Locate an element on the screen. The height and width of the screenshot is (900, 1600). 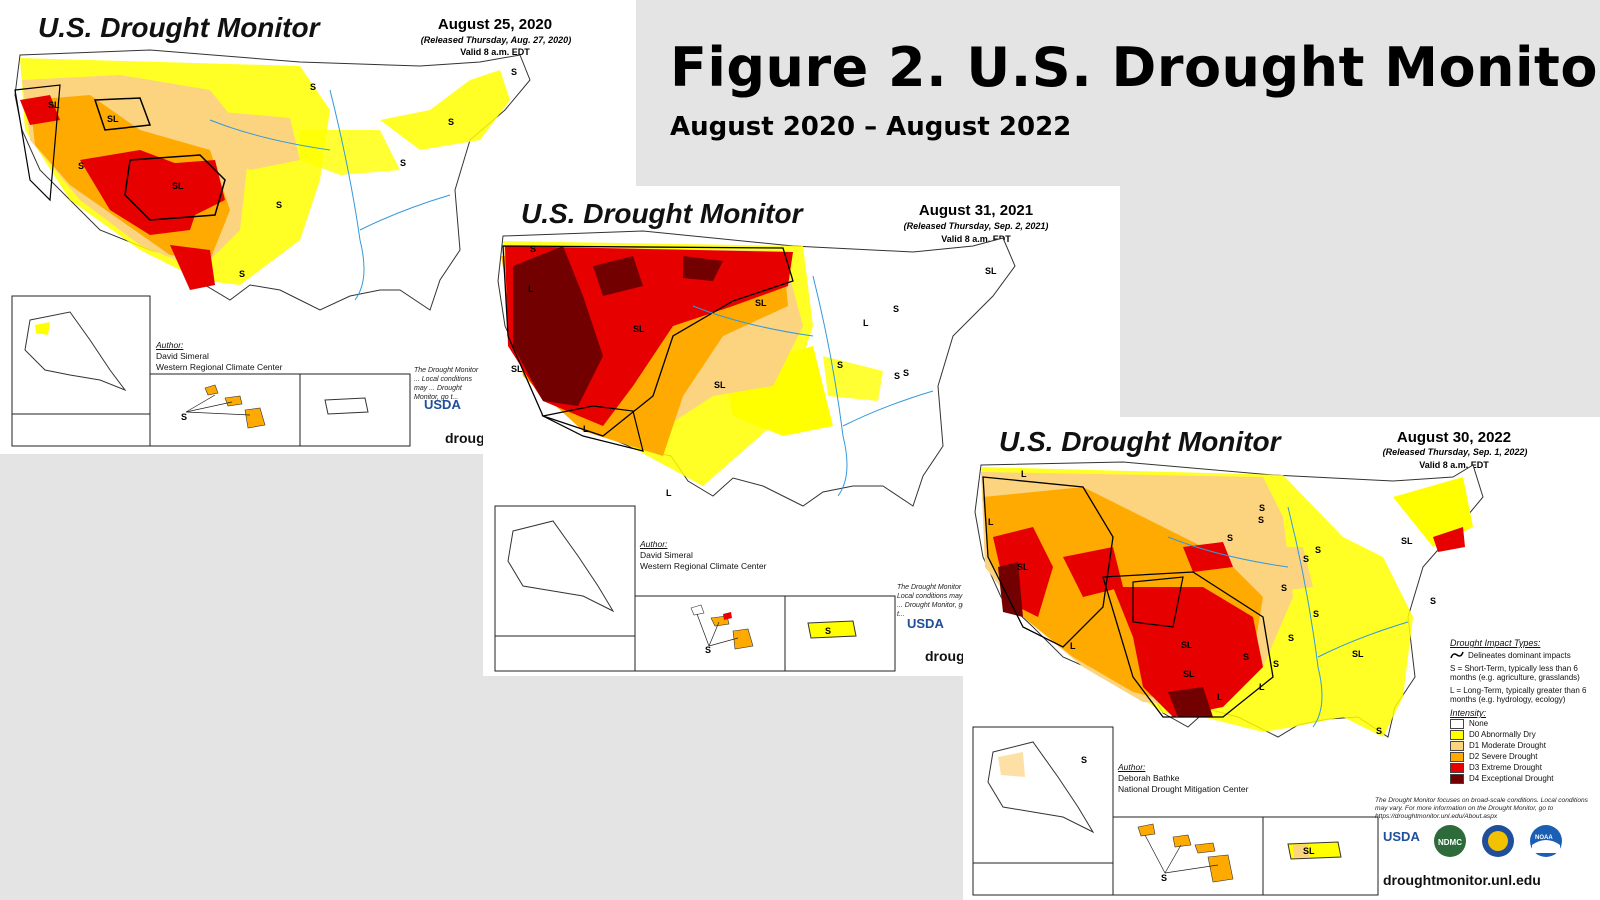
legend-item: D1 Moderate Drought is located at coordinates (1522, 745).